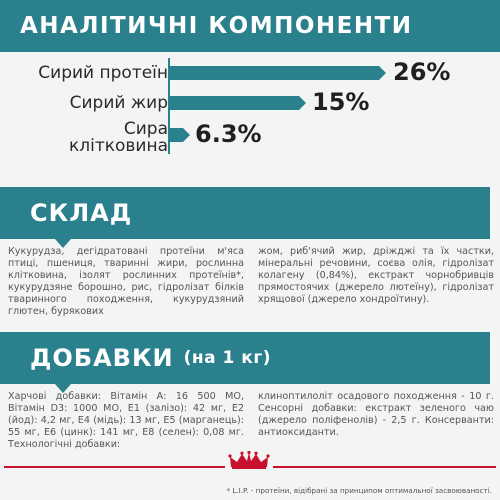 This screenshot has height=500, width=500. What do you see at coordinates (227, 358) in the screenshot?
I see `additives-title-unit: (на 1 кг)` at bounding box center [227, 358].